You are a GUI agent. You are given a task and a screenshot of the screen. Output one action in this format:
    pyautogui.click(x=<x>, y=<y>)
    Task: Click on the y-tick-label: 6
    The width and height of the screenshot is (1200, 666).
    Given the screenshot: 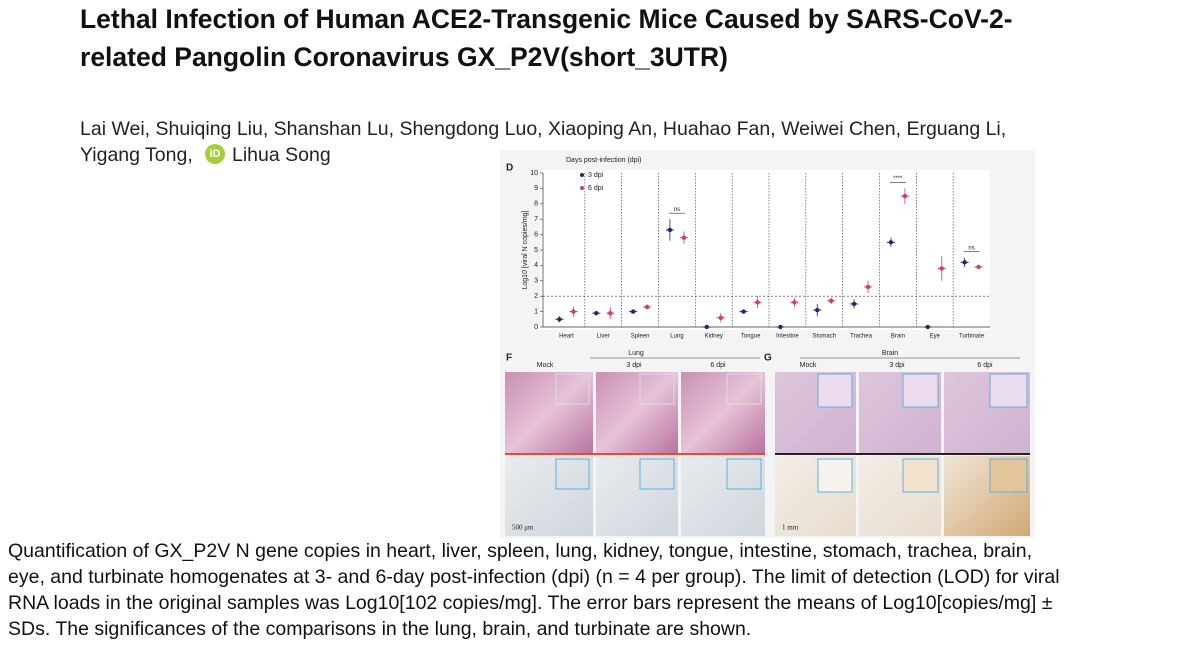 What is the action you would take?
    pyautogui.click(x=536, y=234)
    